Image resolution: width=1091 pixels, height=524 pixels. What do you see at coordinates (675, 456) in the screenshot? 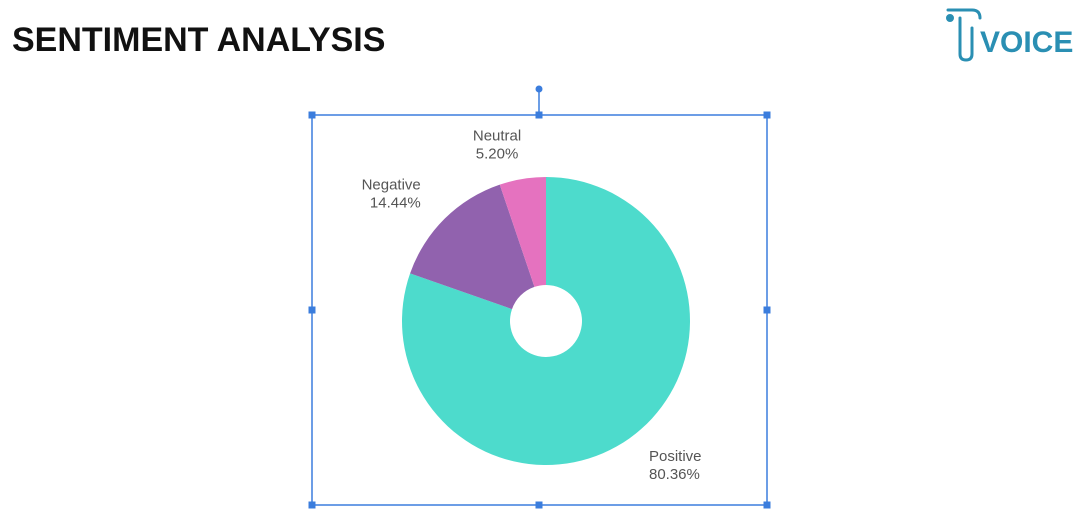
I see `slice-label: Positive` at bounding box center [675, 456].